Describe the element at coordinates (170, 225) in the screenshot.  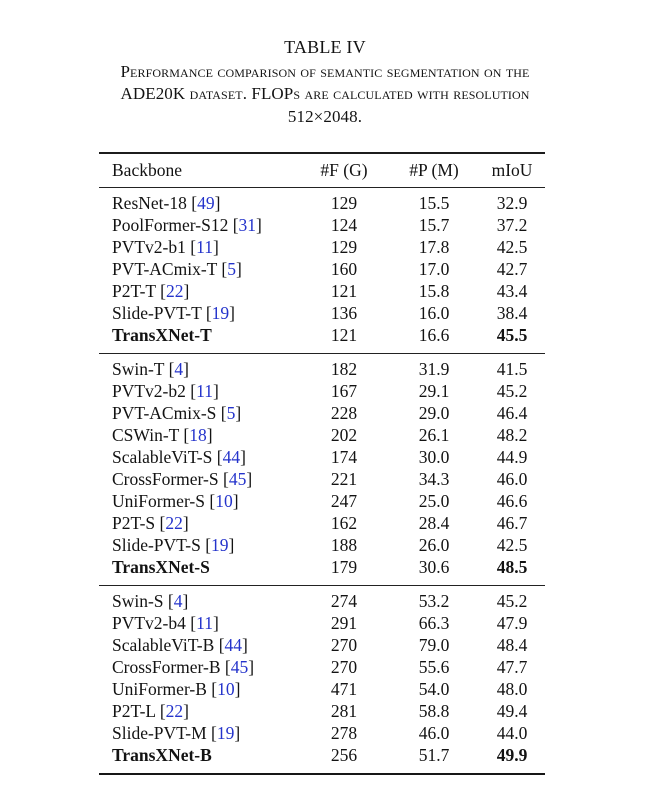
I see `backbone-name: PoolFormer-S12` at that location.